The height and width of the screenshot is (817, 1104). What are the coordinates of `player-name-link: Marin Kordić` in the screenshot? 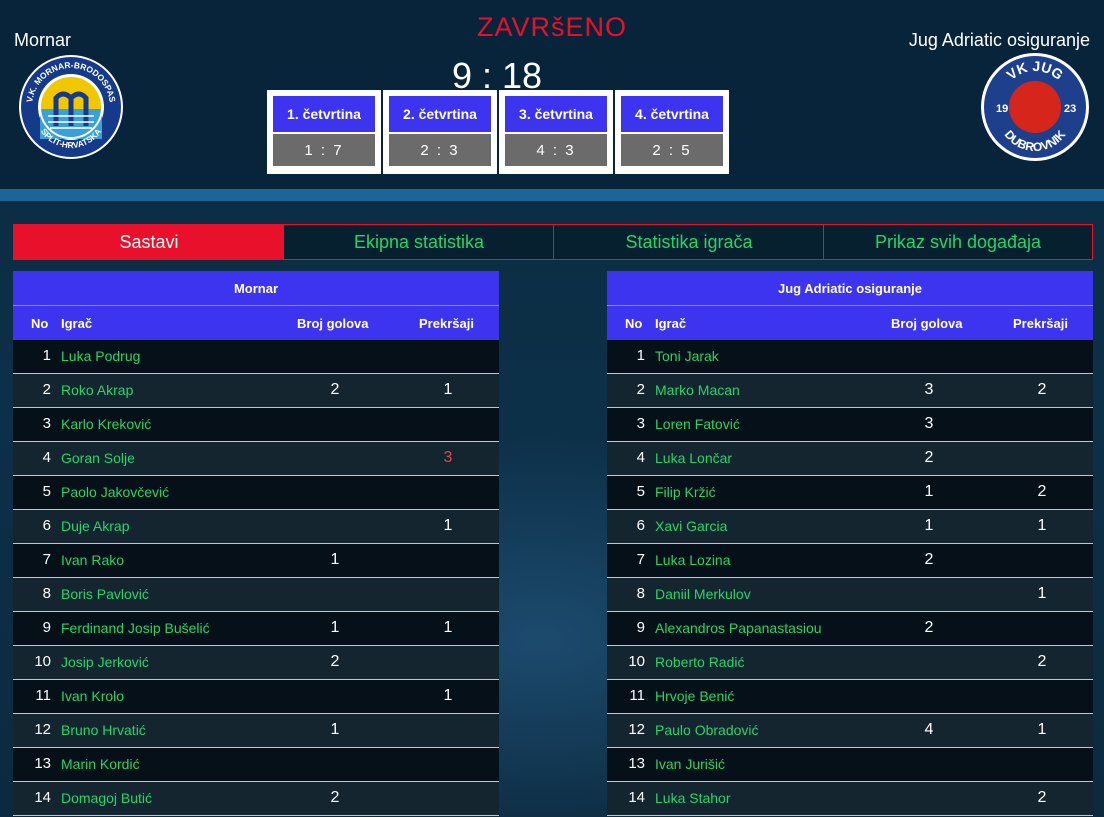 It's located at (100, 764).